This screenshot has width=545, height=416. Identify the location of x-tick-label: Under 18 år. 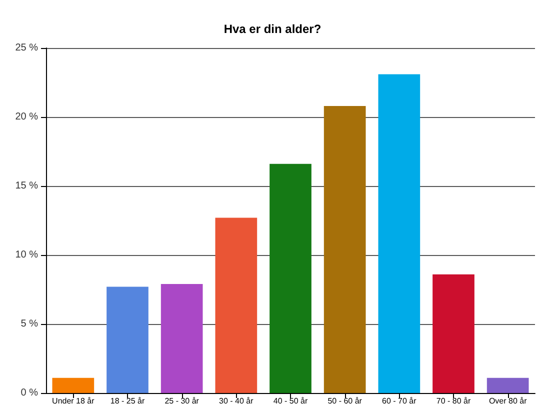
(73, 401).